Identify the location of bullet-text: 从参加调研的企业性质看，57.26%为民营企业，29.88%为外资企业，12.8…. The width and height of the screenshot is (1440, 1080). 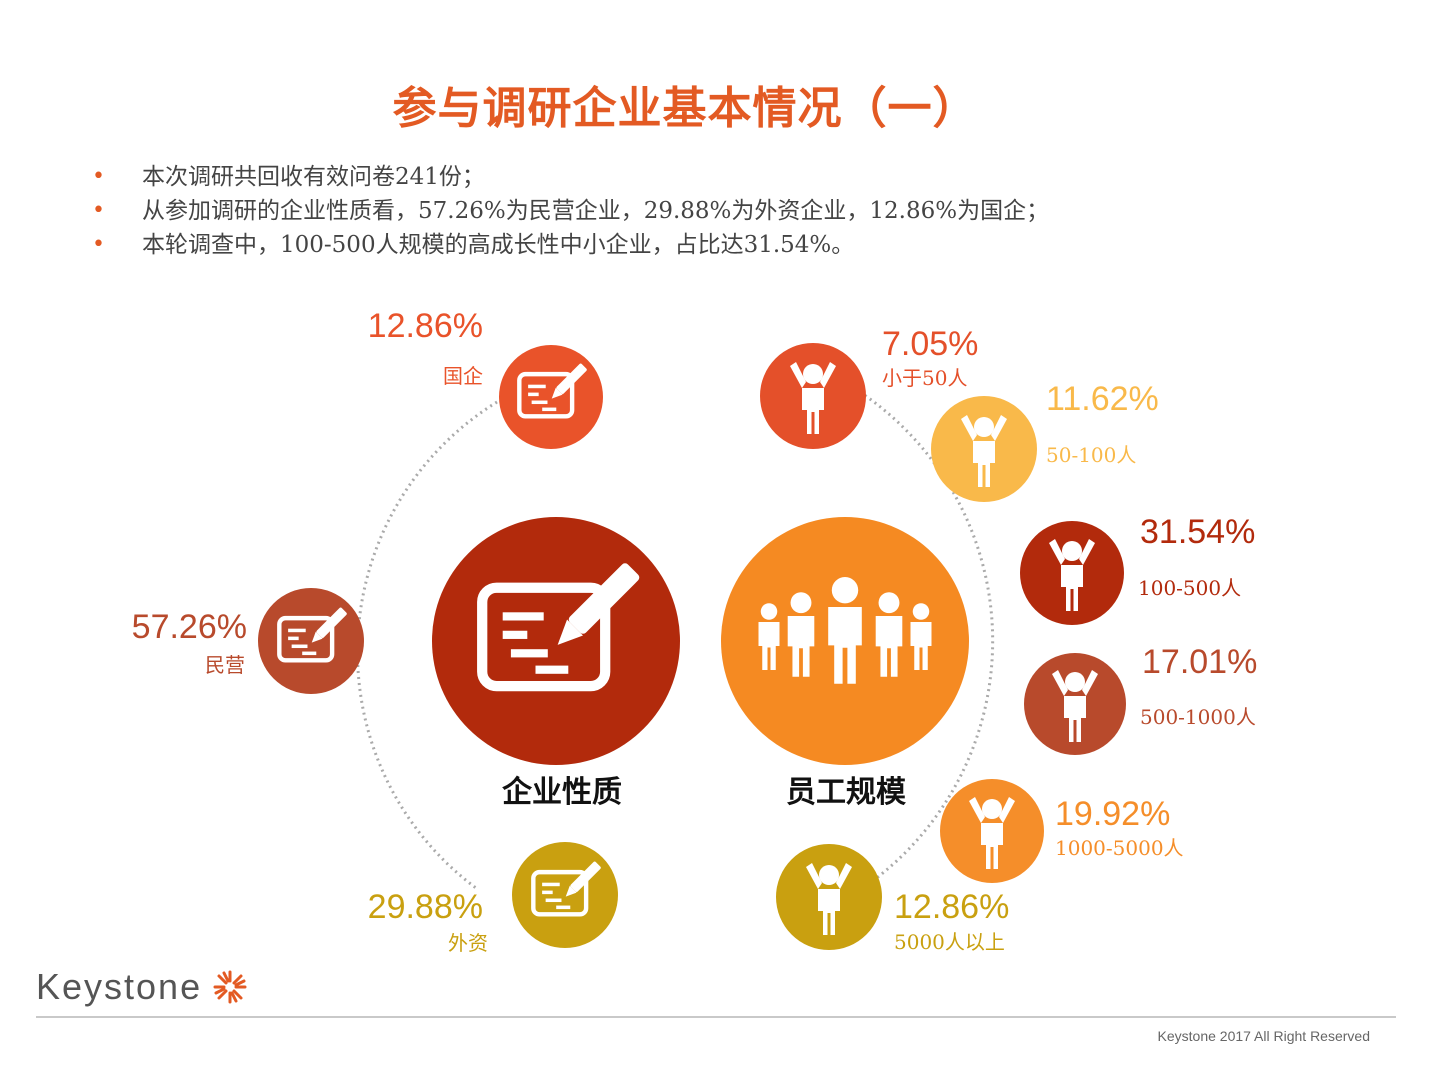
(596, 211).